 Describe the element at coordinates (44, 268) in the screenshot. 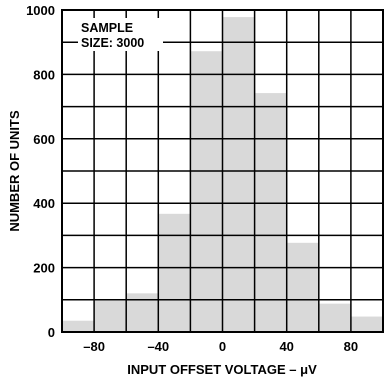

I see `y-tick-label: 200` at that location.